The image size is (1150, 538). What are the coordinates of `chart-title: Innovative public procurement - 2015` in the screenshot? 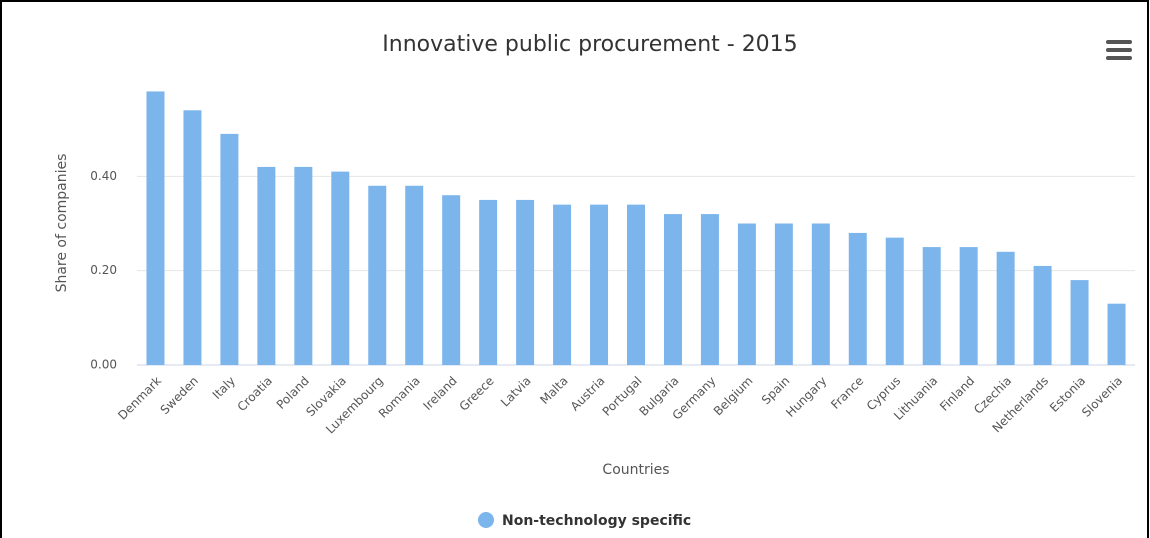 It's located at (589, 44).